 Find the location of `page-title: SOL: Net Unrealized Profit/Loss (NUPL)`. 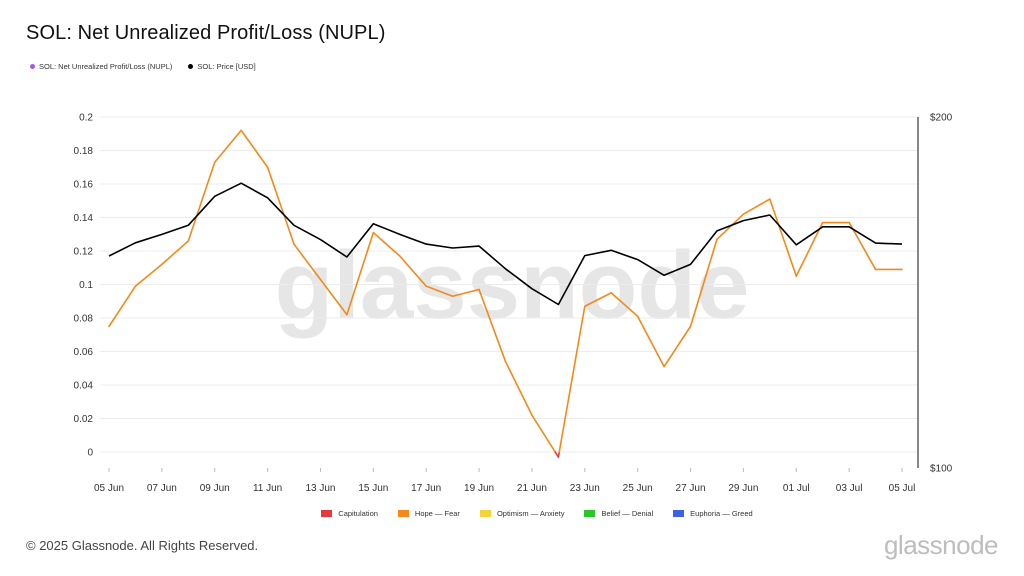

page-title: SOL: Net Unrealized Profit/Loss (NUPL) is located at coordinates (206, 33).